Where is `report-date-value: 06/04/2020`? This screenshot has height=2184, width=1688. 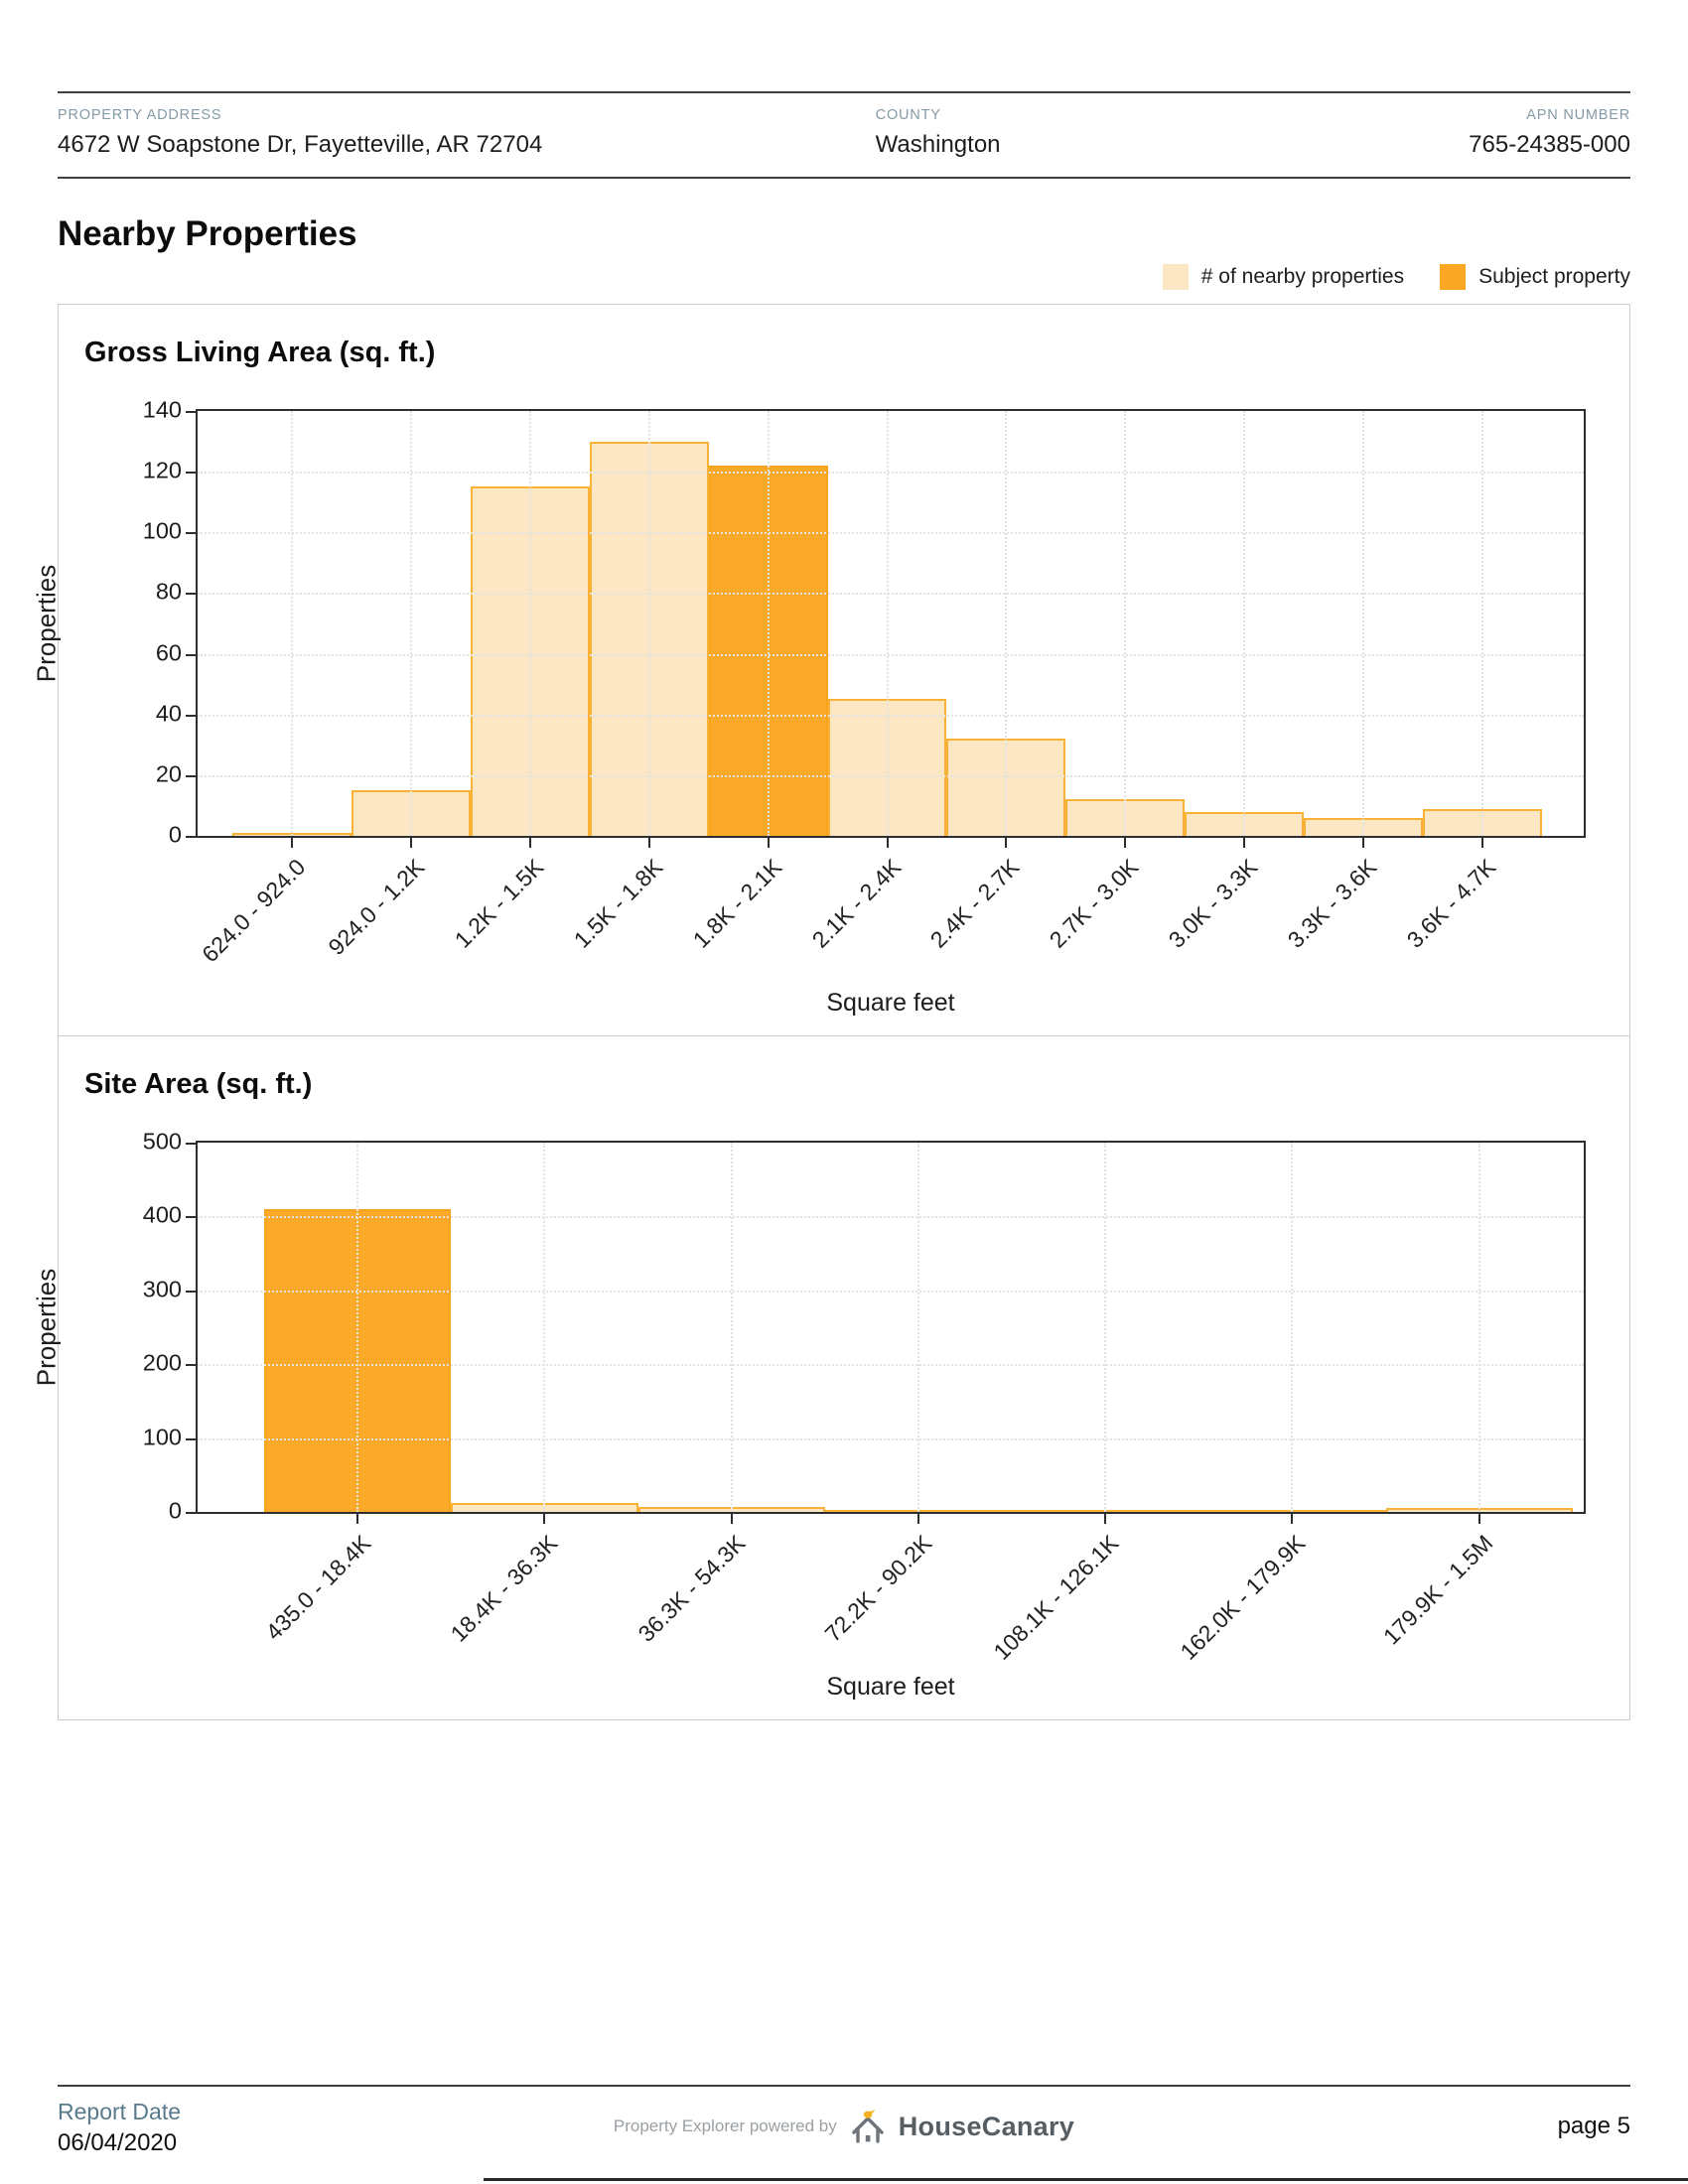 report-date-value: 06/04/2020 is located at coordinates (118, 2142).